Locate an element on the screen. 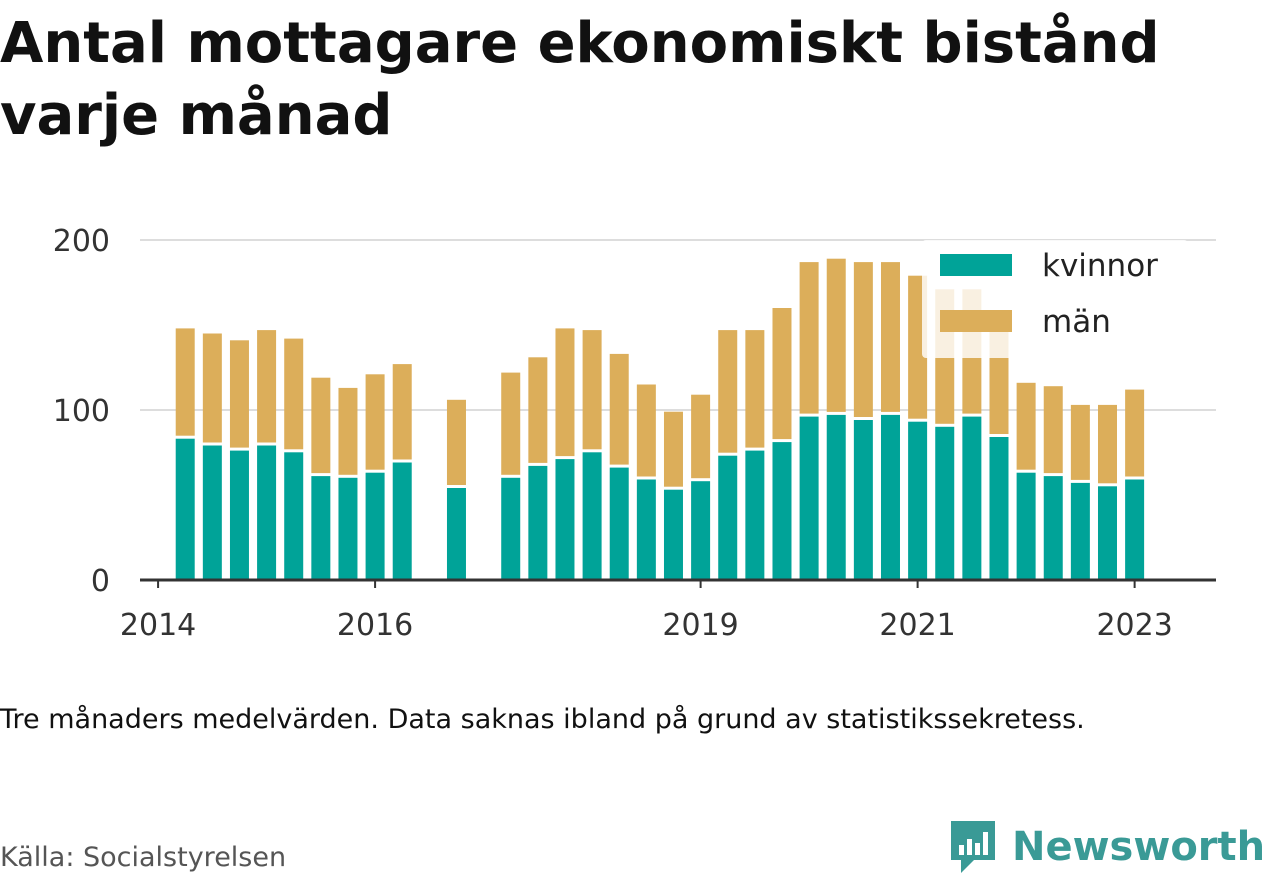  legend-label-man: män is located at coordinates (1076, 322).